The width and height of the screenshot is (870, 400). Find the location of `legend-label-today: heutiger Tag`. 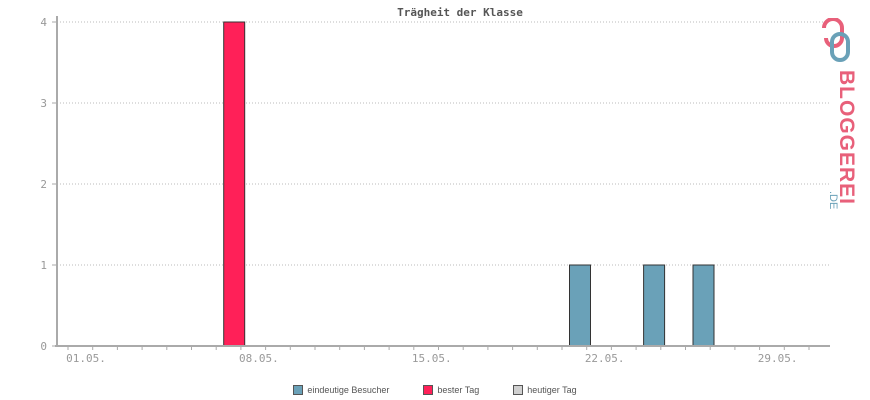

legend-label-today: heutiger Tag is located at coordinates (552, 390).